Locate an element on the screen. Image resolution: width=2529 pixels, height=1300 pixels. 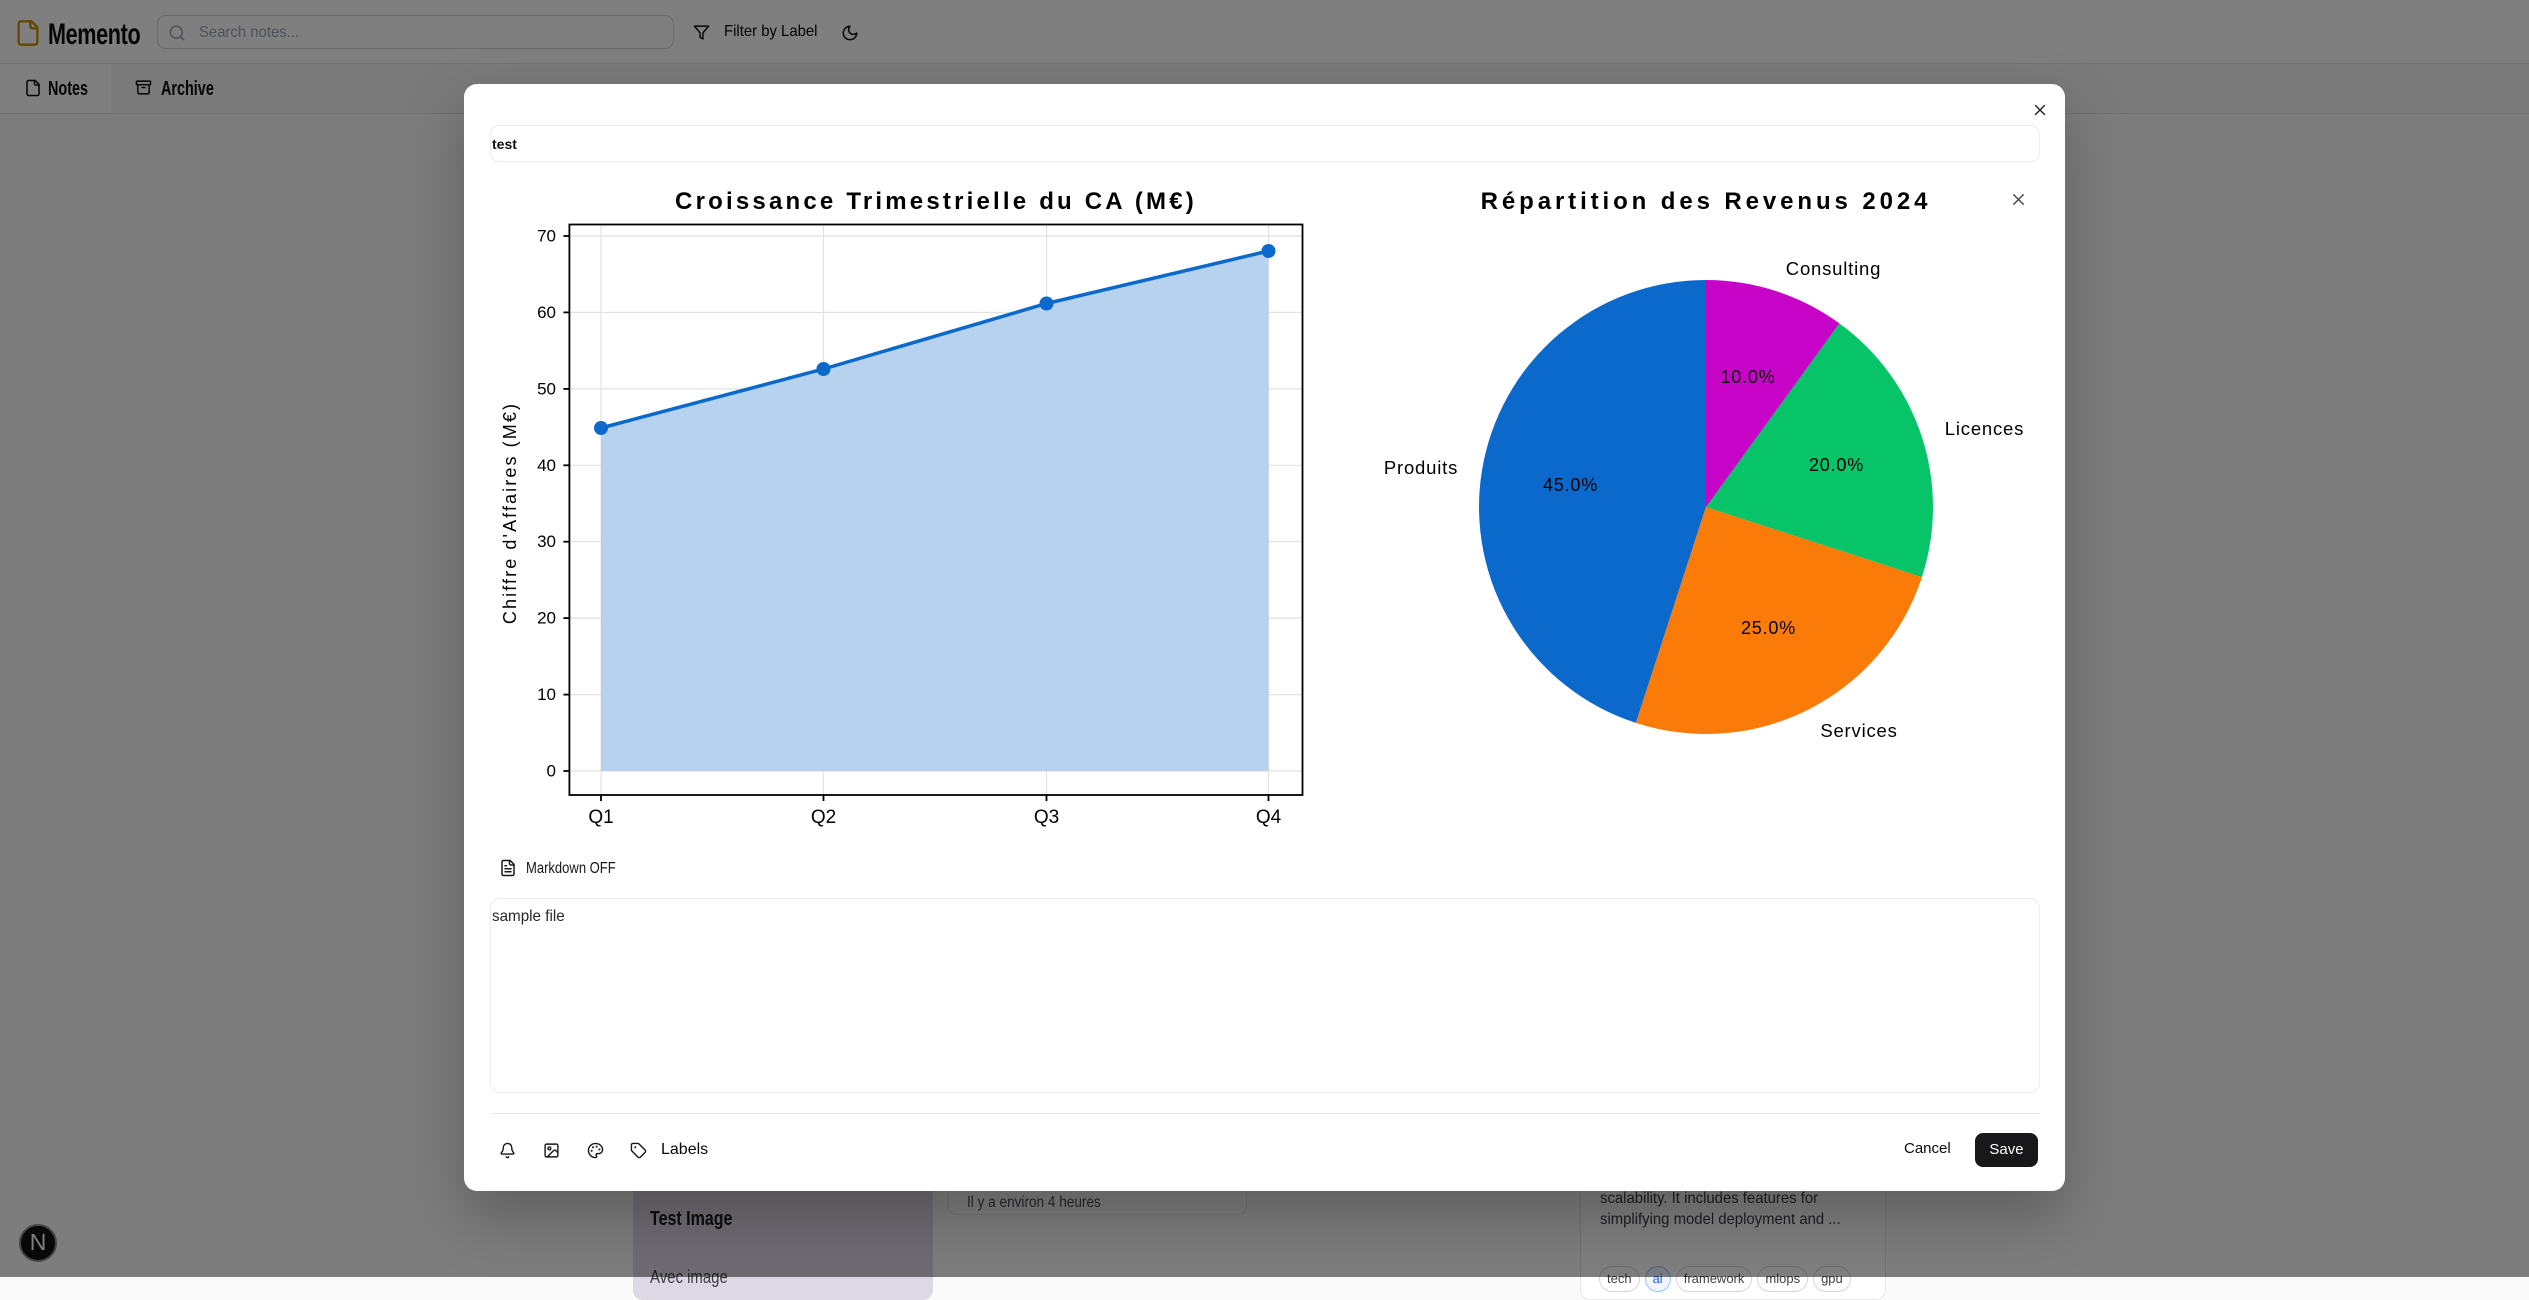
svg-text: 30 is located at coordinates (546, 541).